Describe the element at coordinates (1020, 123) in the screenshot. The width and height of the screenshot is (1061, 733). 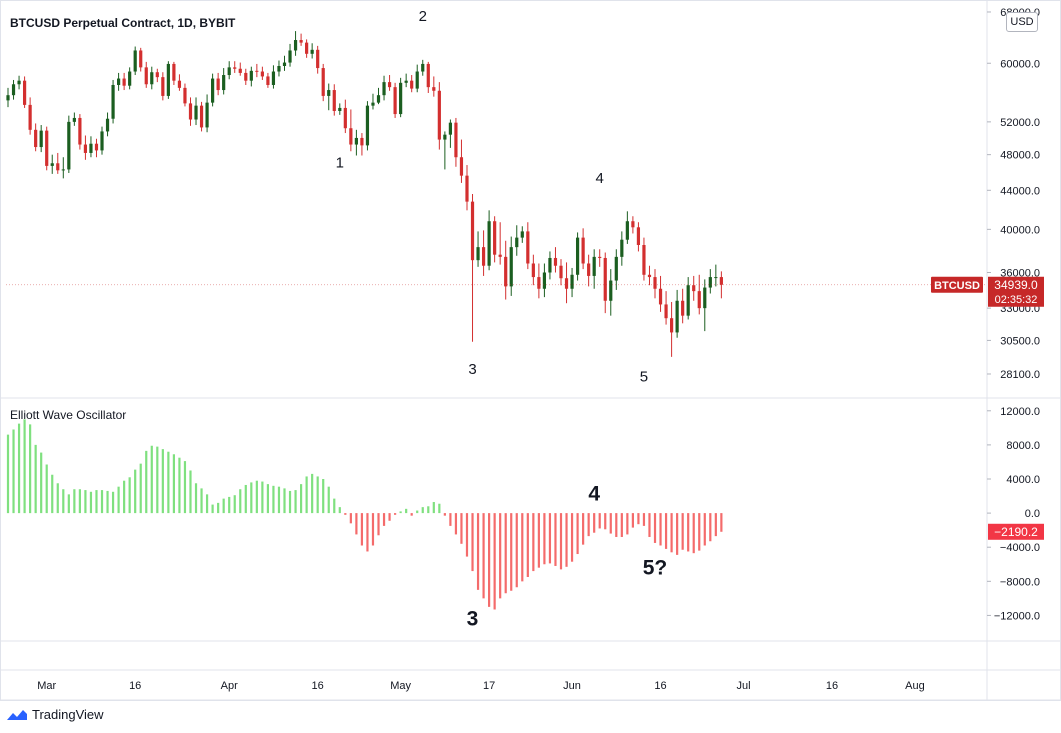
I see `price-tick-label: 52000.0` at that location.